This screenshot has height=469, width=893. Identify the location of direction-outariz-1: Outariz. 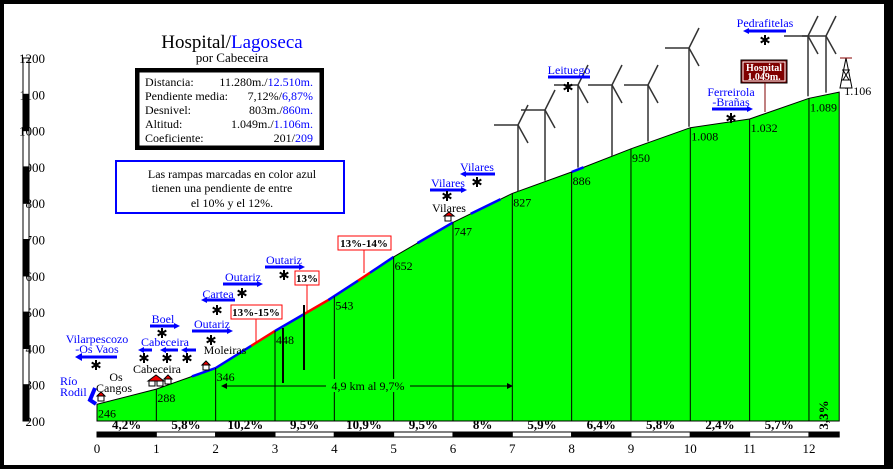
(212, 324).